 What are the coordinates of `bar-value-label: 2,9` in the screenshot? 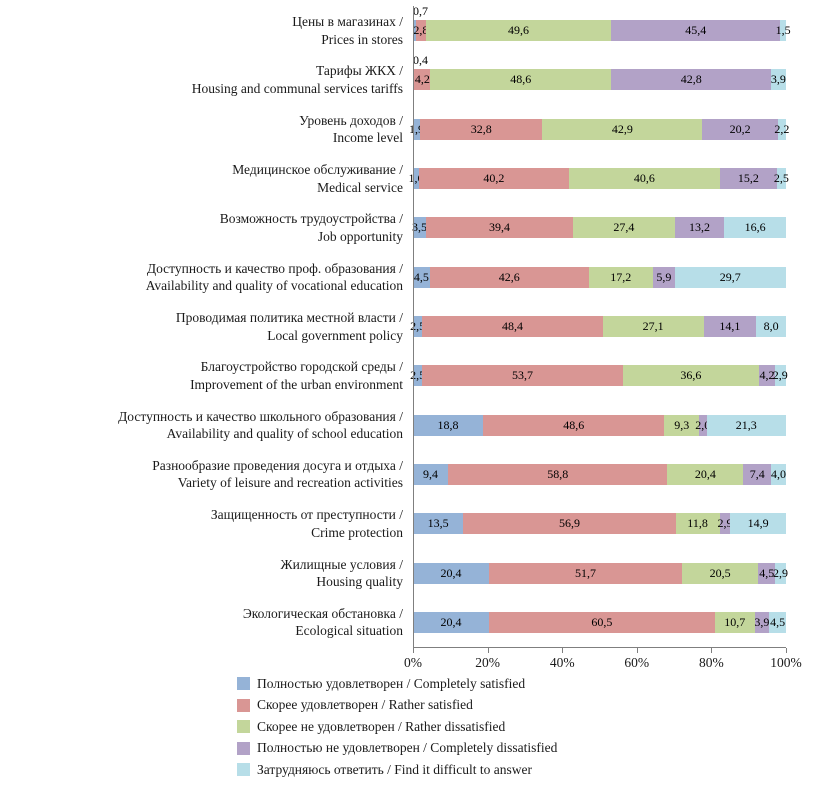 It's located at (780, 375).